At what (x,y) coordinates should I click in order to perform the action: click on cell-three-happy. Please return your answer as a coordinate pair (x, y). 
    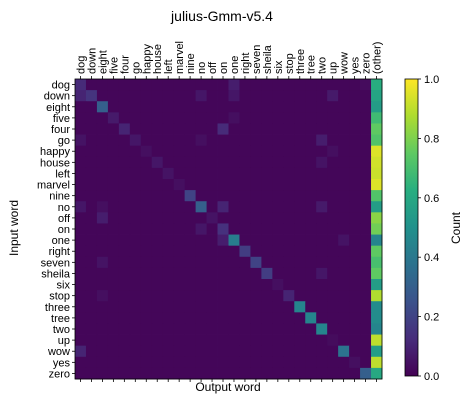
    Looking at the image, I should click on (146, 307).